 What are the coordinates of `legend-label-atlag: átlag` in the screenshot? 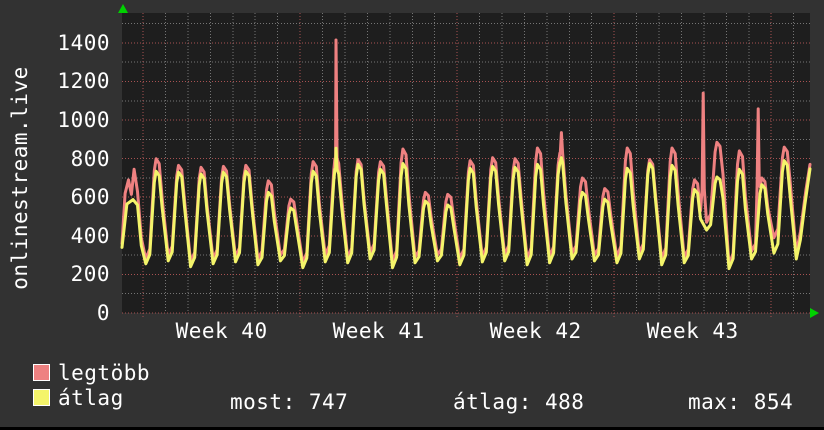 It's located at (91, 398).